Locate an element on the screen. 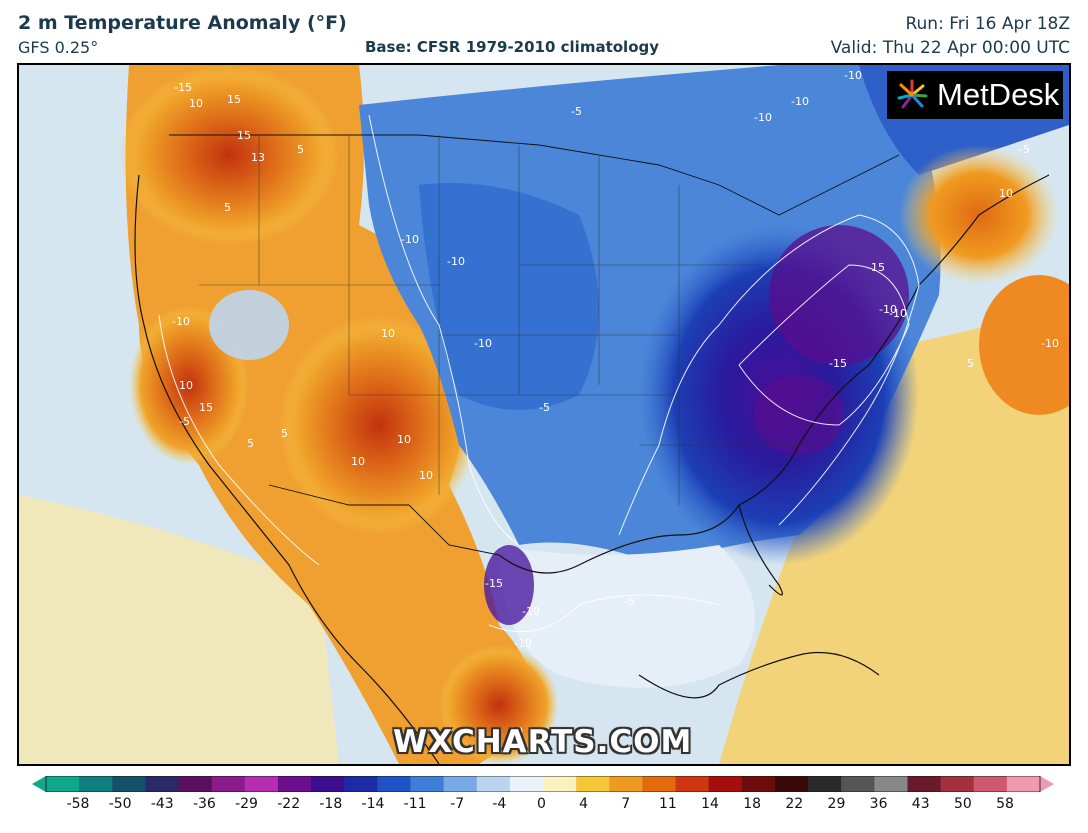 This screenshot has height=833, width=1088. contour-label: 13 is located at coordinates (258, 157).